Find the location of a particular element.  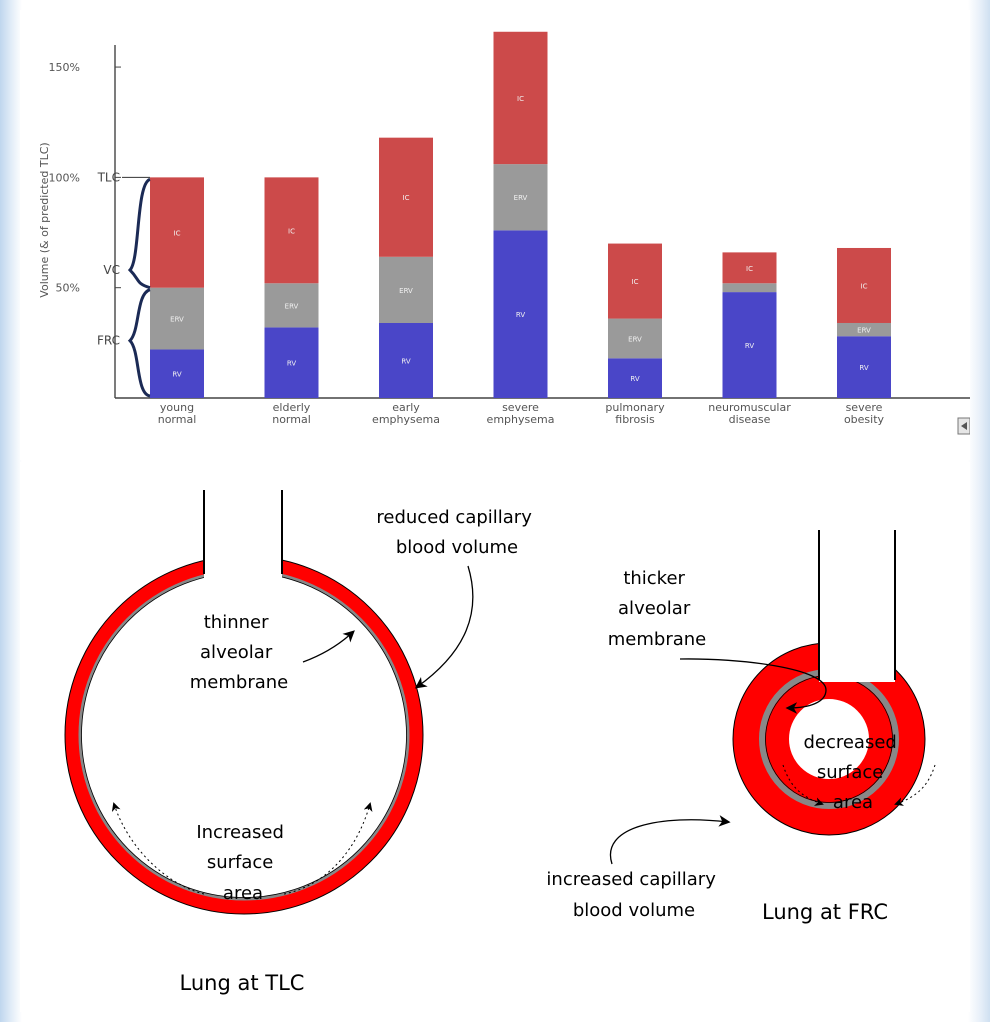

x-tick-label-line: pulmonary is located at coordinates (635, 407).